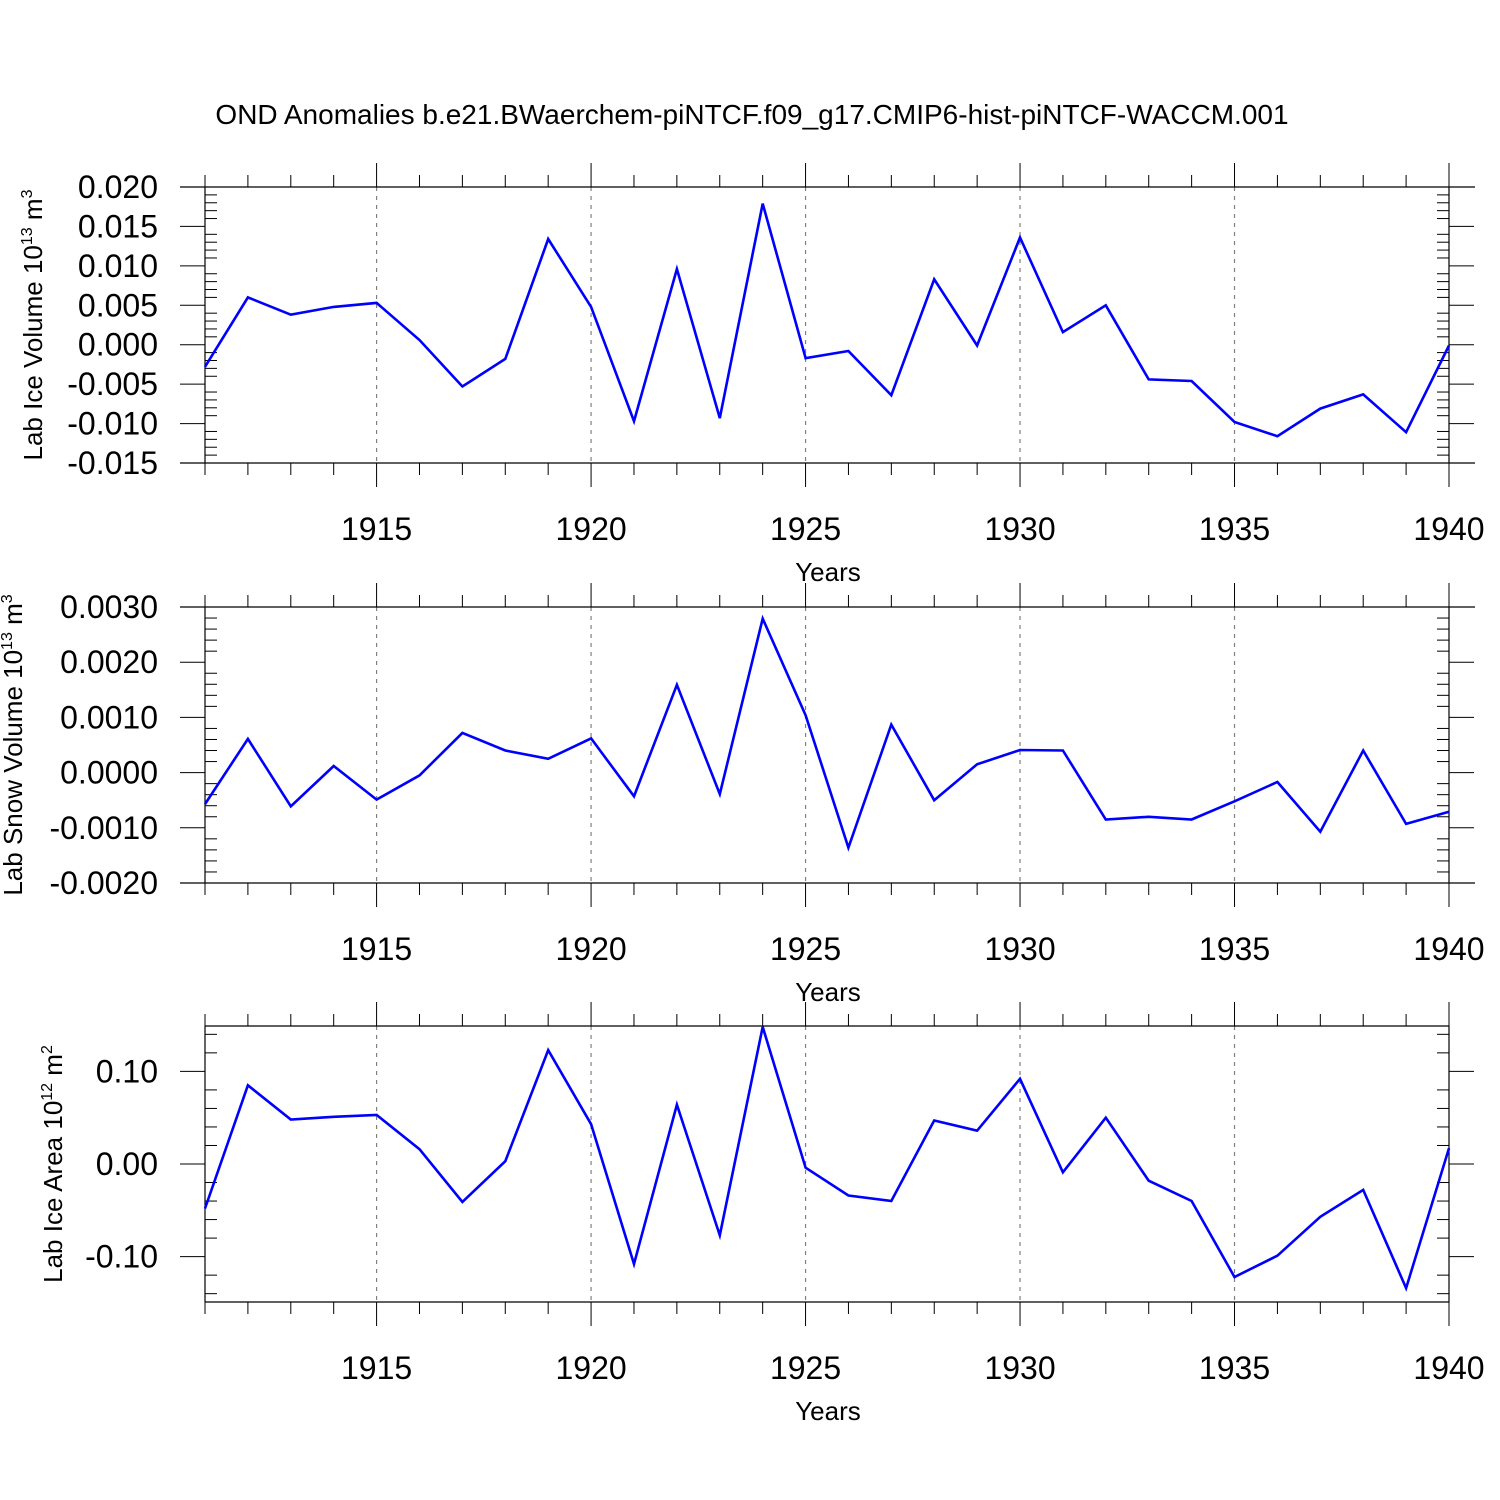 This screenshot has height=1500, width=1500. I want to click on y-tick-label: 0.10, so click(127, 1071).